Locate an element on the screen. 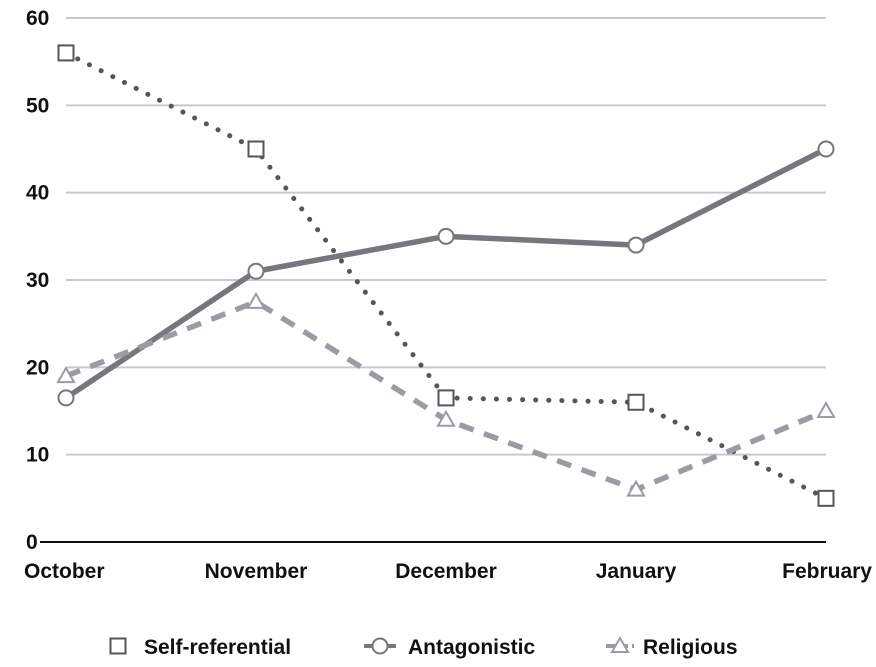 This screenshot has height=667, width=876. y-tick-label: 20 is located at coordinates (37, 367).